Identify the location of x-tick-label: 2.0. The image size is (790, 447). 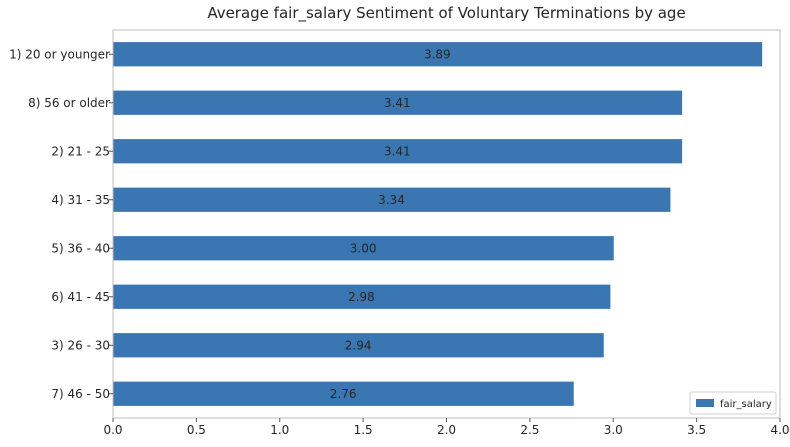
(446, 430).